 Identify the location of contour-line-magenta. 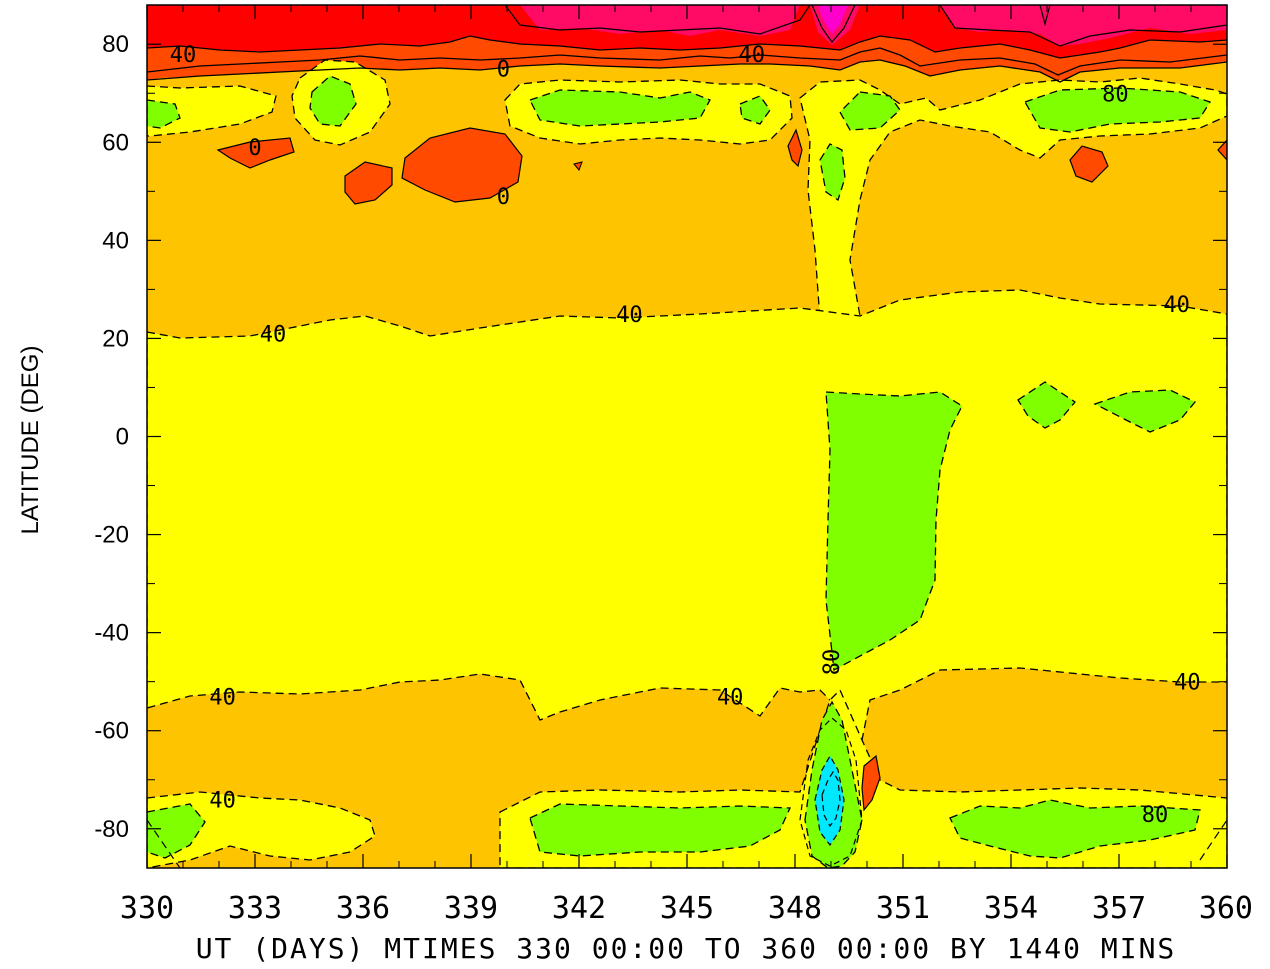
(833, 24).